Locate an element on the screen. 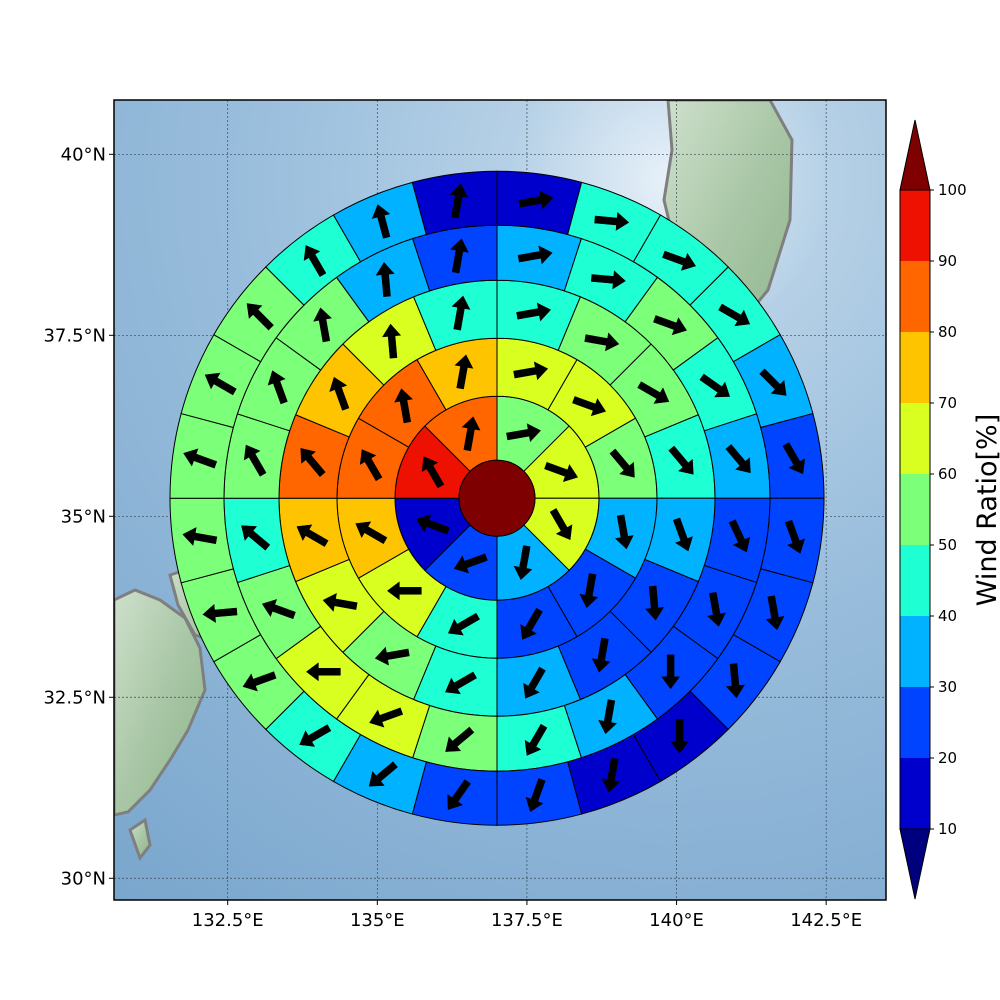 This screenshot has width=1000, height=1000. y-tick-label: 35°N is located at coordinates (83, 516).